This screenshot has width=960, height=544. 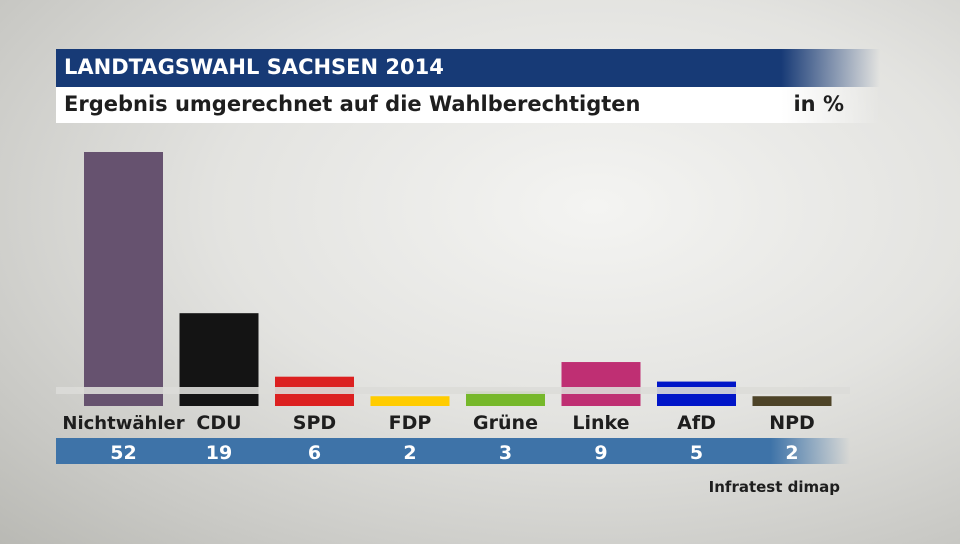 What do you see at coordinates (505, 398) in the screenshot?
I see `bar-grüne` at bounding box center [505, 398].